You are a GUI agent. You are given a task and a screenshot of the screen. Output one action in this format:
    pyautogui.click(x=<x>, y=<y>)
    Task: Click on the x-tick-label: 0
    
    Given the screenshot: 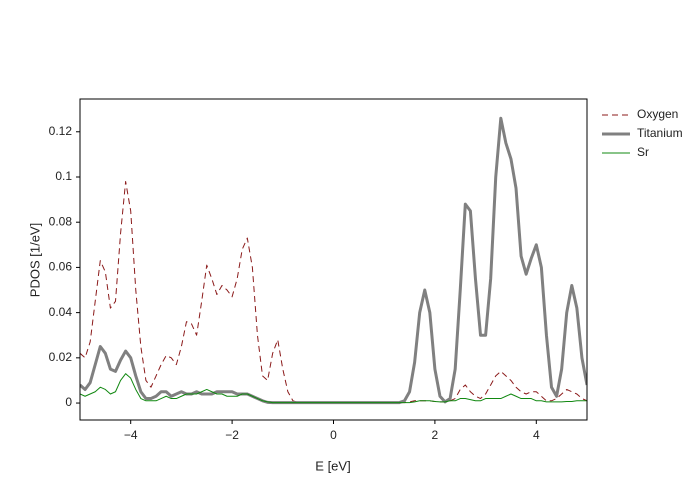 What is the action you would take?
    pyautogui.click(x=333, y=435)
    